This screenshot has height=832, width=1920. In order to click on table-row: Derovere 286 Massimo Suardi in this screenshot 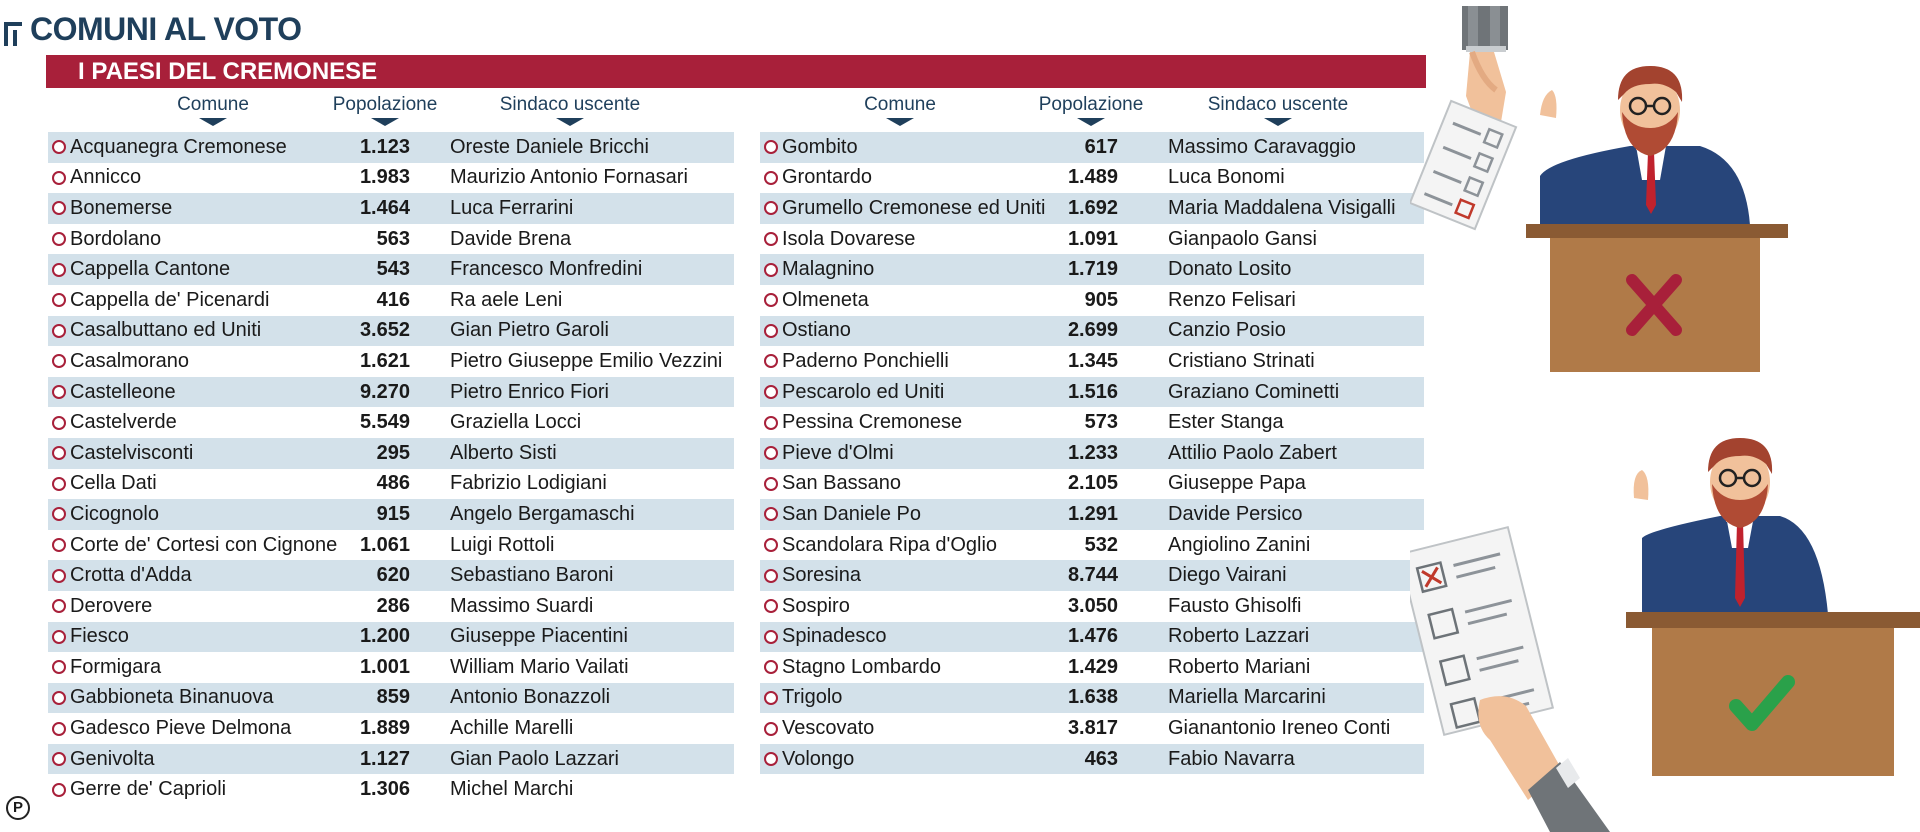, I will do `click(391, 606)`.